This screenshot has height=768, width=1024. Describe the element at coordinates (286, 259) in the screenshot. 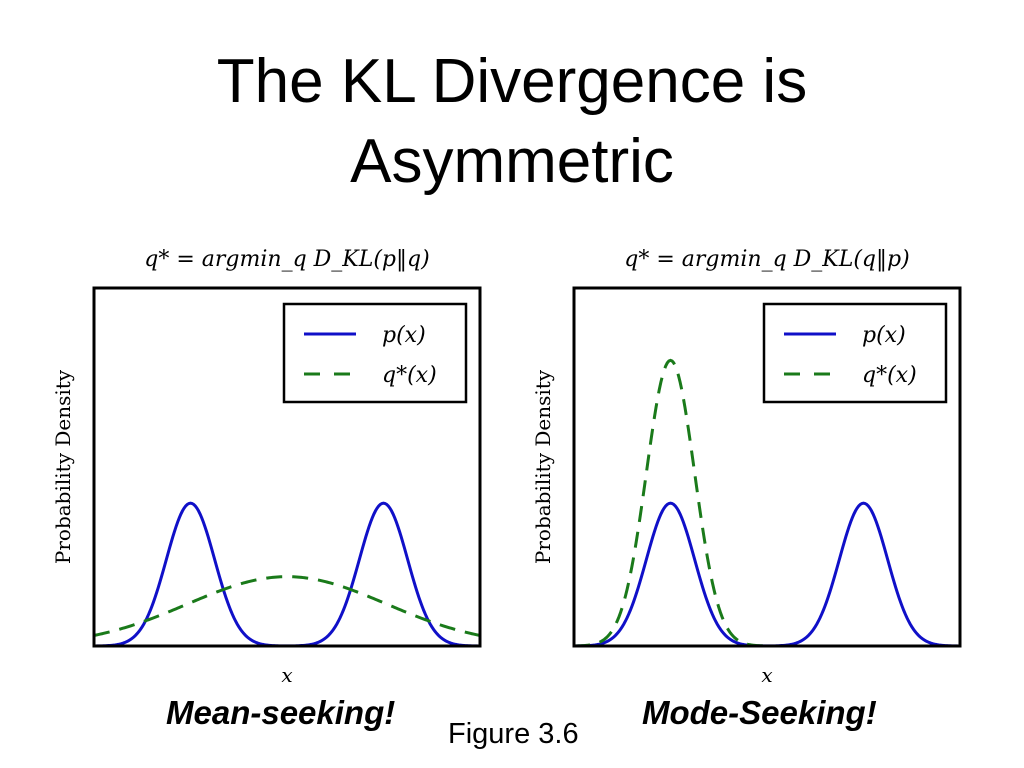

I see `chart-title: q* = argmin_q D_KL(p‖q)` at that location.